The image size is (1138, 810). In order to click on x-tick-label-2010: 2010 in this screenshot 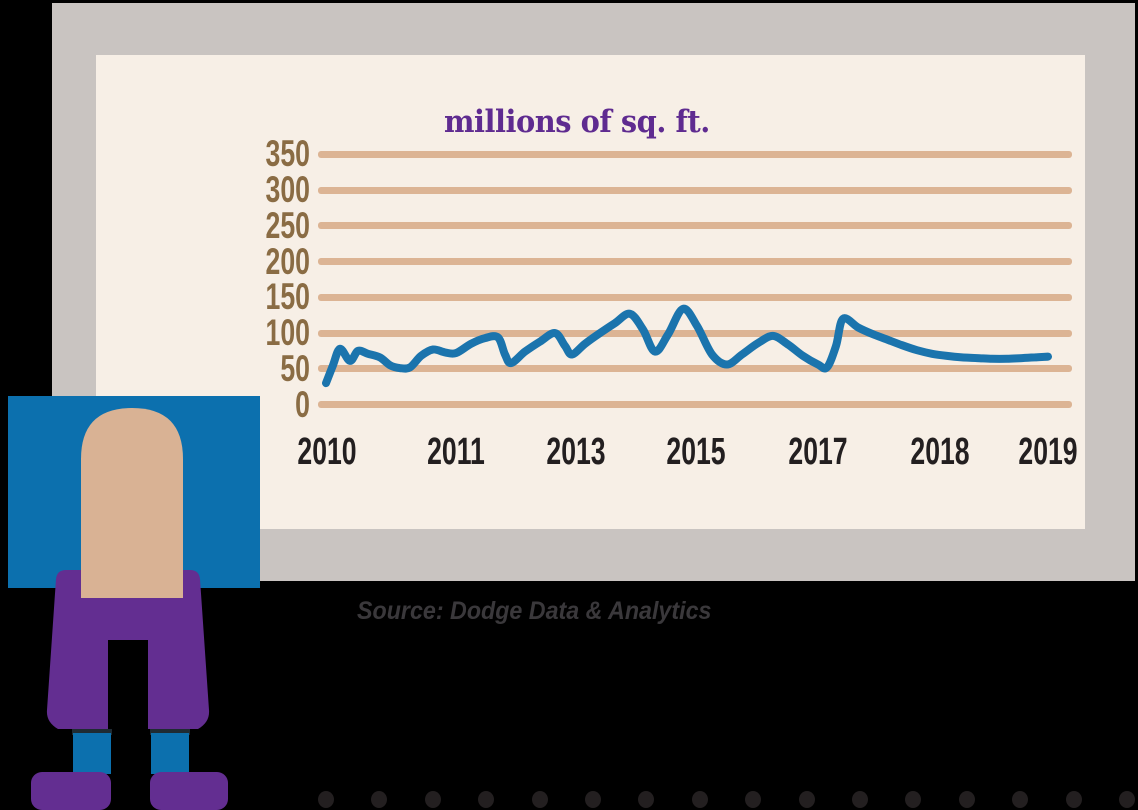, I will do `click(327, 452)`.